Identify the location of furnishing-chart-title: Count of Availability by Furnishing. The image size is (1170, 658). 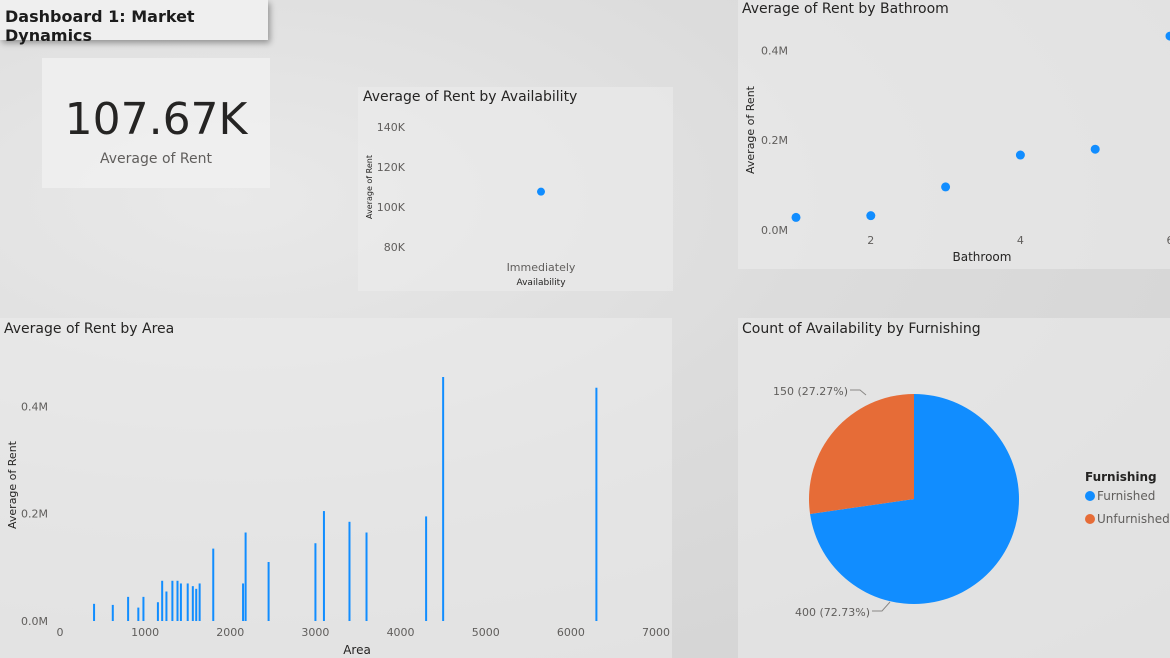
(861, 329).